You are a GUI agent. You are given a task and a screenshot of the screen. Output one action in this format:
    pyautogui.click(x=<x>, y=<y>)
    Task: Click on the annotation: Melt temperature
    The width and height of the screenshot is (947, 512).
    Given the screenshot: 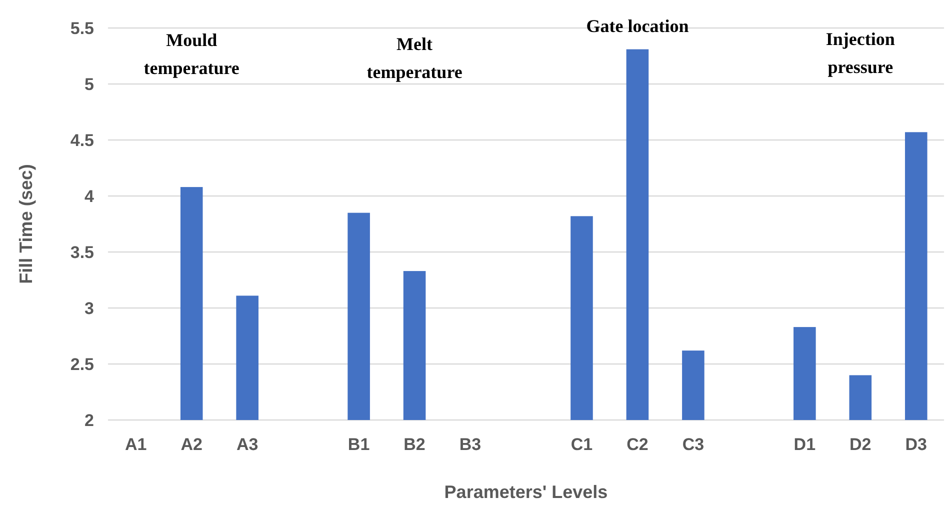 What is the action you would take?
    pyautogui.click(x=414, y=58)
    